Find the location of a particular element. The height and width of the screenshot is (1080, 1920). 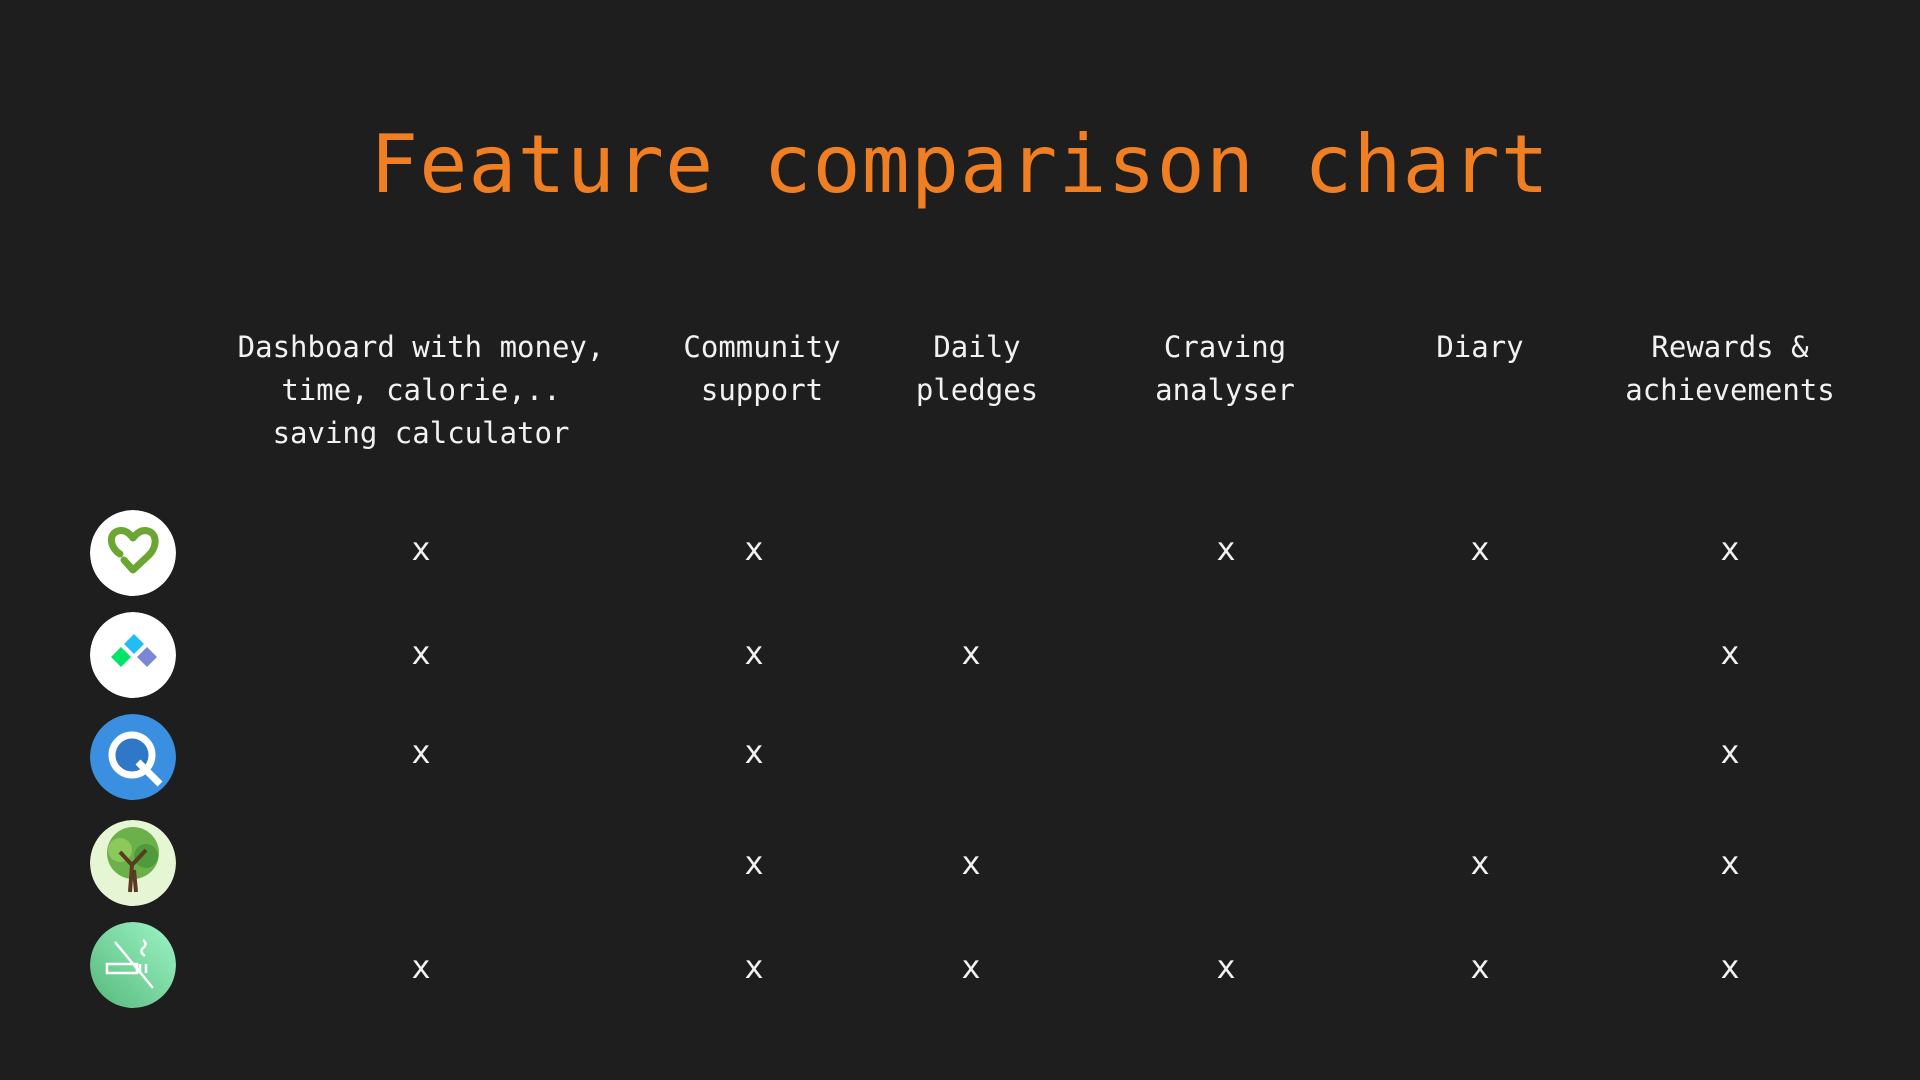

column-header-community: Community support is located at coordinates (762, 368).